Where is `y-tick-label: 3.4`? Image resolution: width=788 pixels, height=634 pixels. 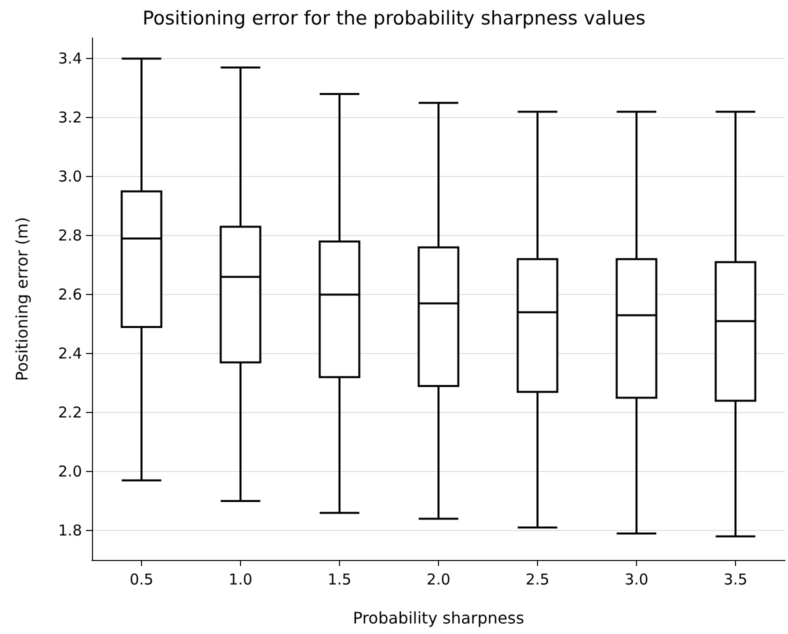
y-tick-label: 3.4 is located at coordinates (70, 59).